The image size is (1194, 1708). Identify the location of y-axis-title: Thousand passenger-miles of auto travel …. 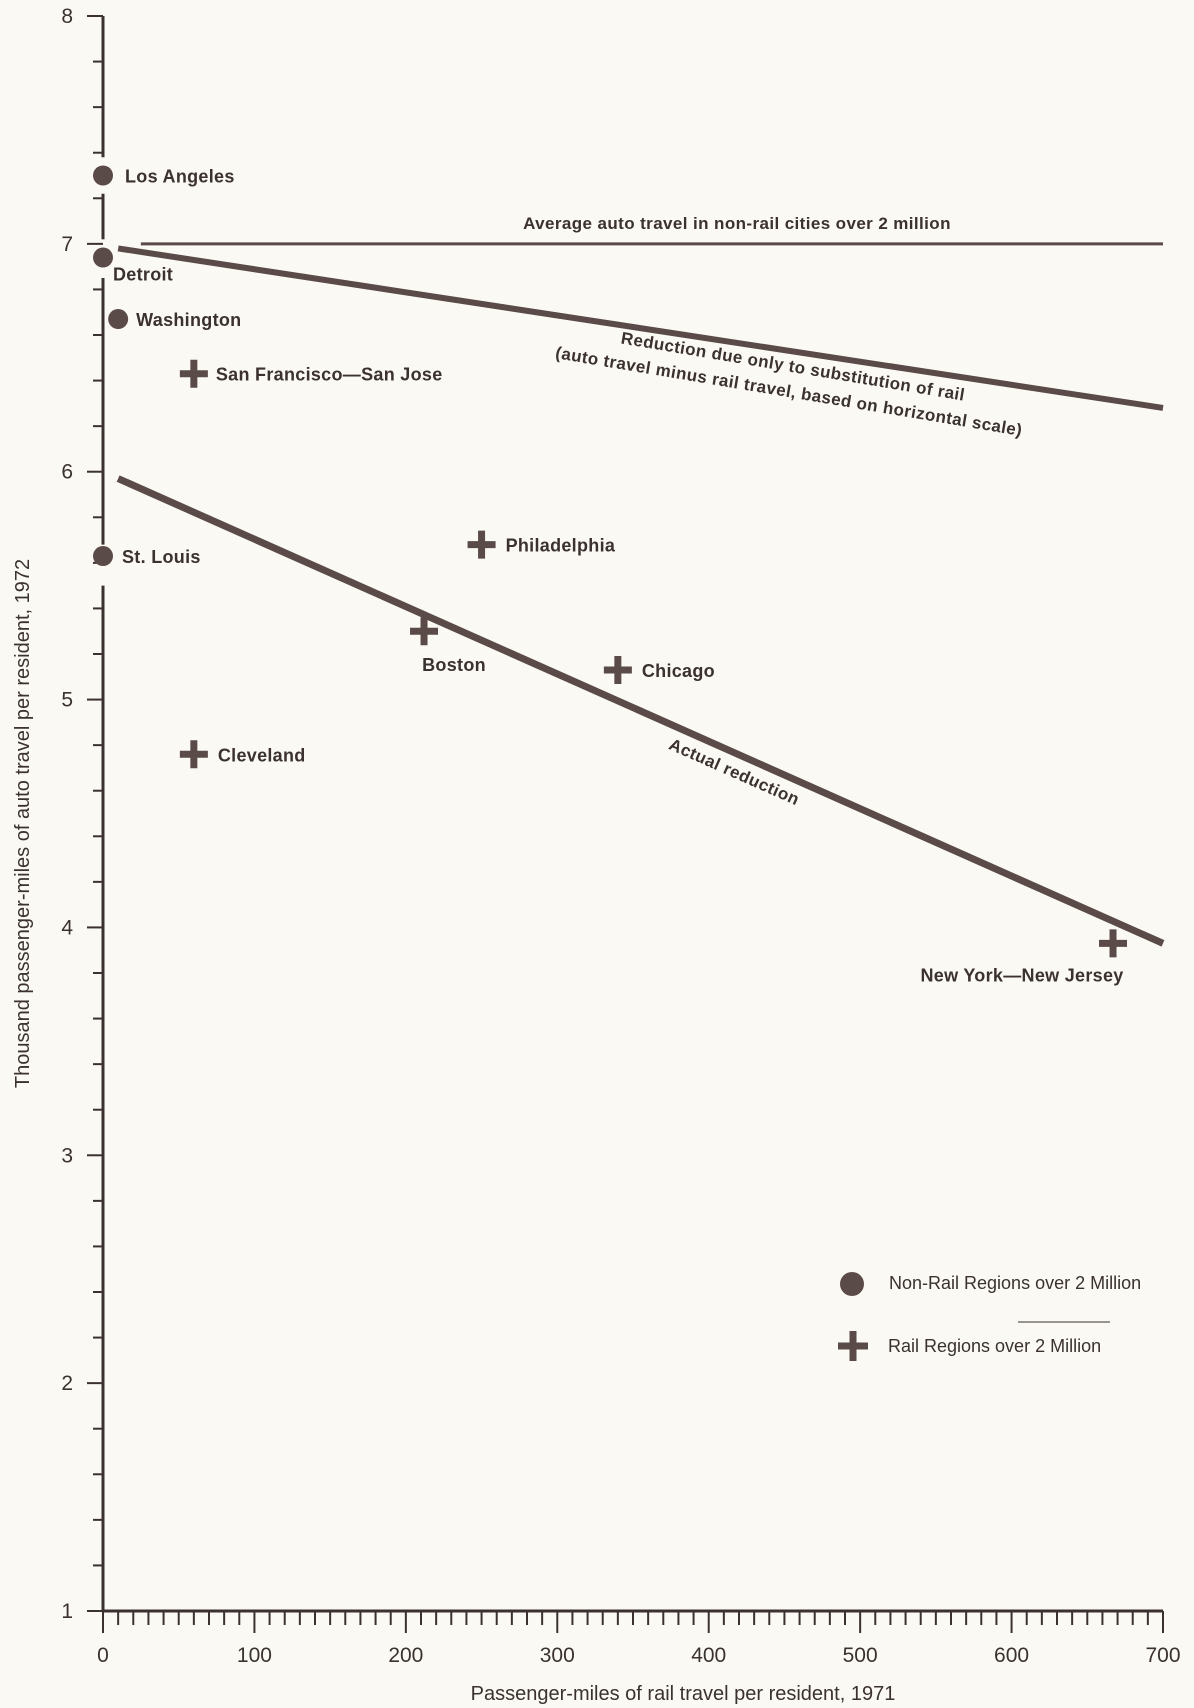
(23, 823).